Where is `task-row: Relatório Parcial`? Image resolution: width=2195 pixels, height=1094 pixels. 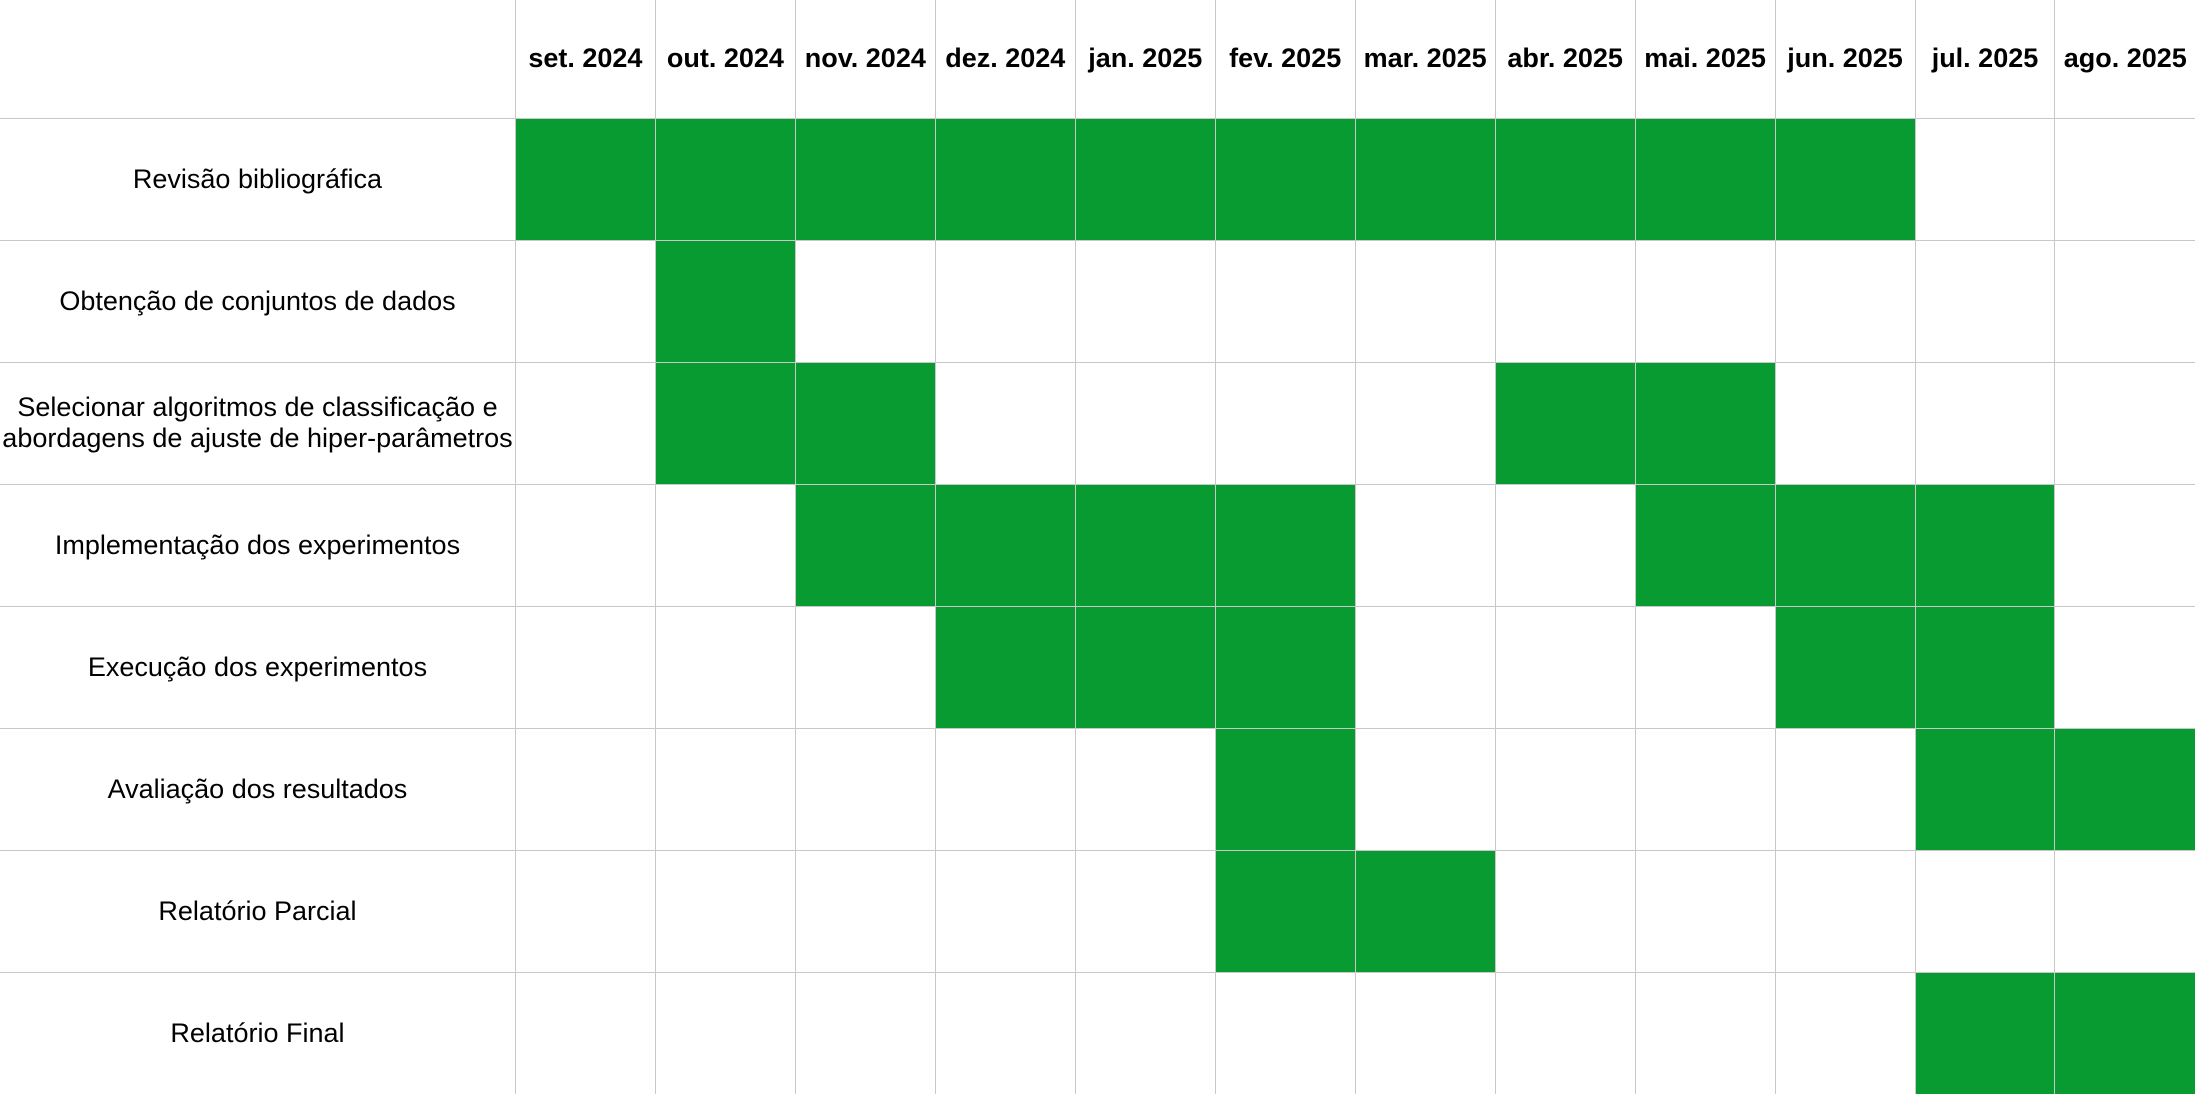
task-row: Relatório Parcial is located at coordinates (1097, 911).